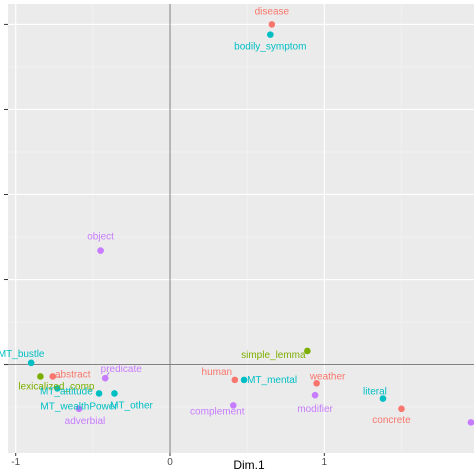 The height and width of the screenshot is (474, 474). What do you see at coordinates (375, 392) in the screenshot?
I see `point-label-literal: literal` at bounding box center [375, 392].